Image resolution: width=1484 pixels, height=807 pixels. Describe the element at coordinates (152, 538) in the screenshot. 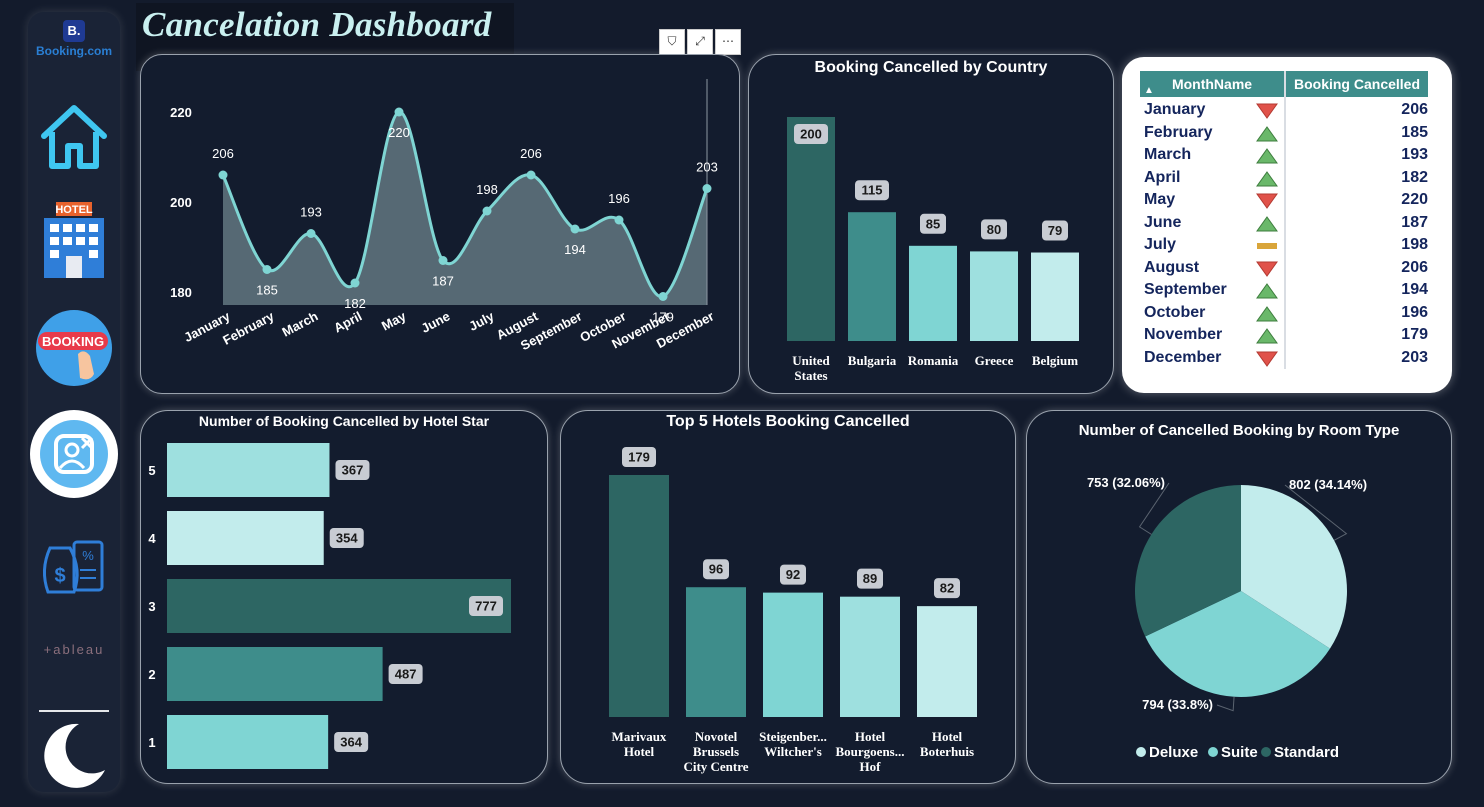

I see `star-label-1: 4` at that location.